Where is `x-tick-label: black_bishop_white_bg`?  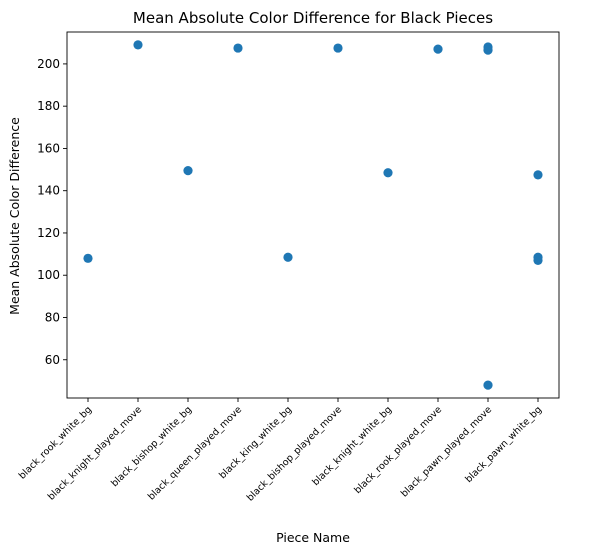 x-tick-label: black_bishop_white_bg is located at coordinates (151, 446).